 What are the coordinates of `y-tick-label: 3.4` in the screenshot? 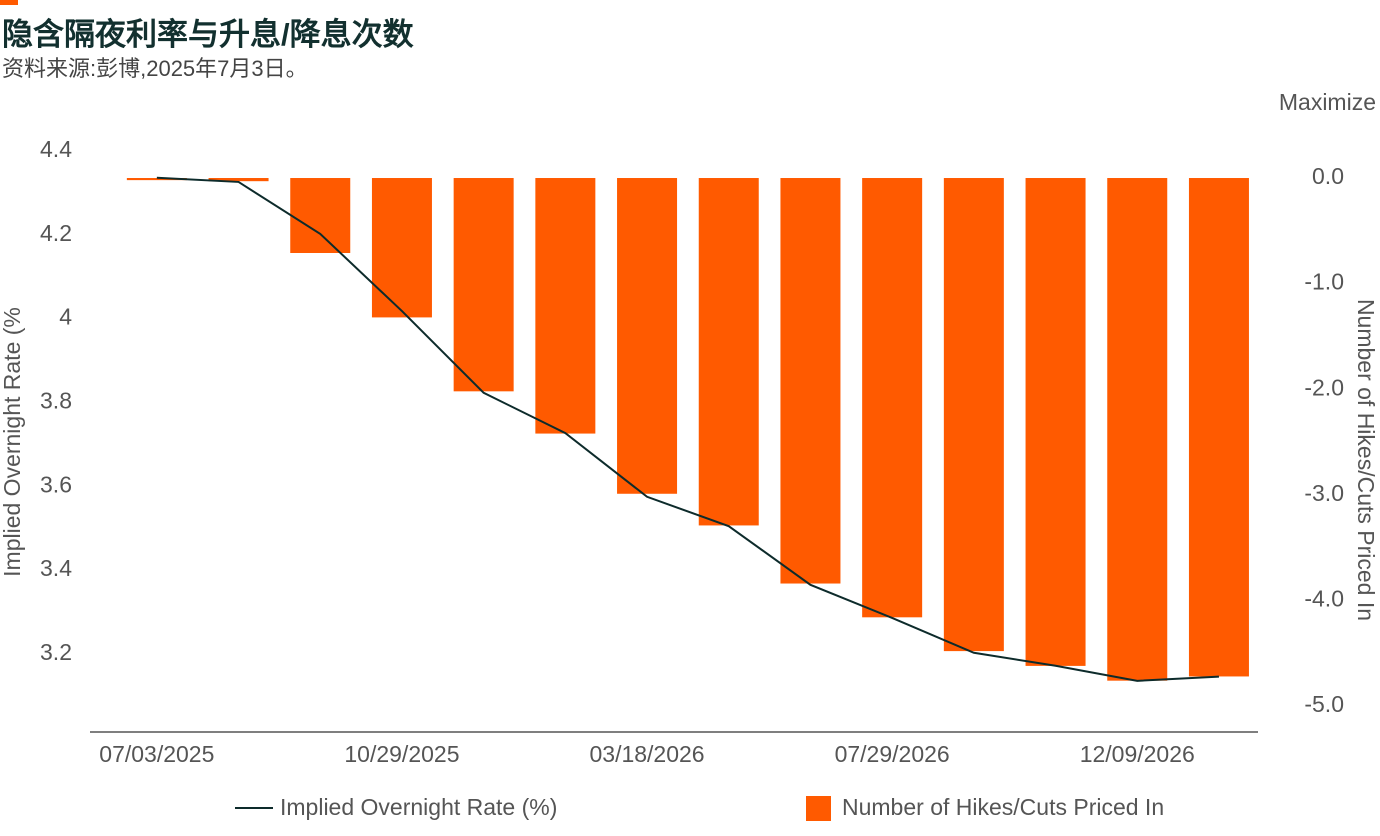 It's located at (56, 568).